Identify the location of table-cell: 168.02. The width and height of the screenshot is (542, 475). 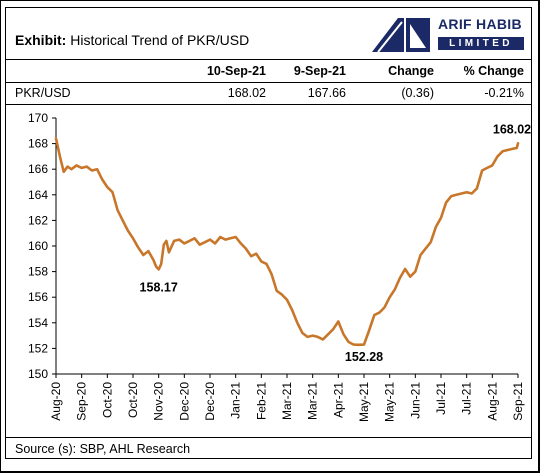
(246, 93).